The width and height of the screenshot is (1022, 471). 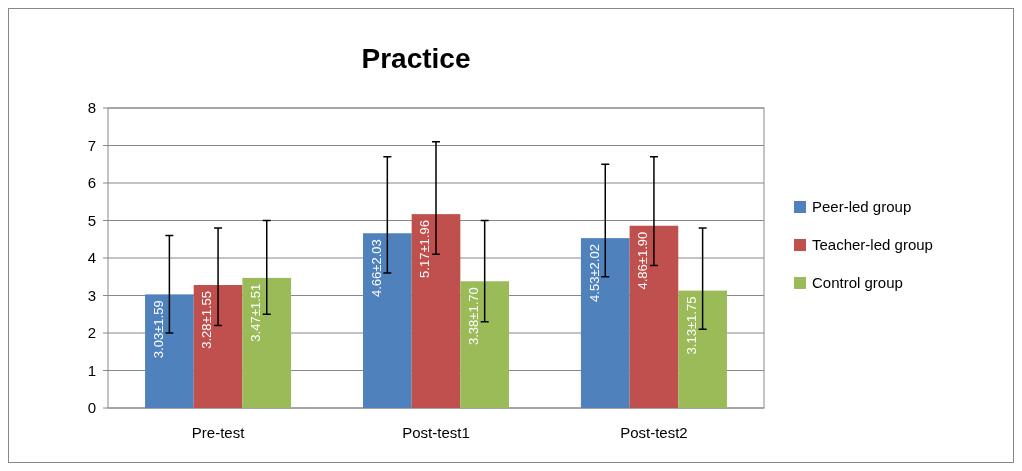 I want to click on legend-label: Control group, so click(x=857, y=283).